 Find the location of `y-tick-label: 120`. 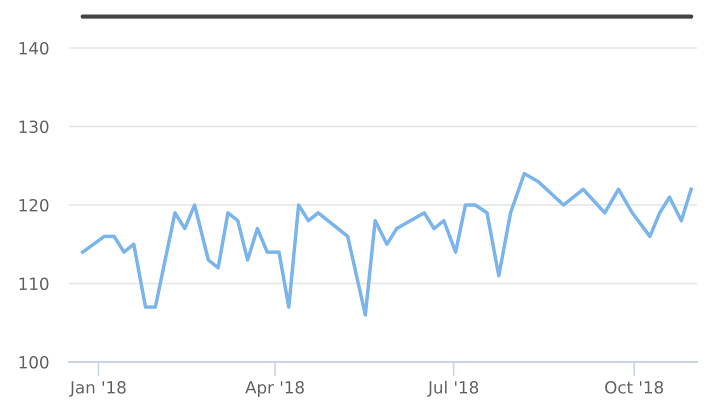

y-tick-label: 120 is located at coordinates (34, 205).